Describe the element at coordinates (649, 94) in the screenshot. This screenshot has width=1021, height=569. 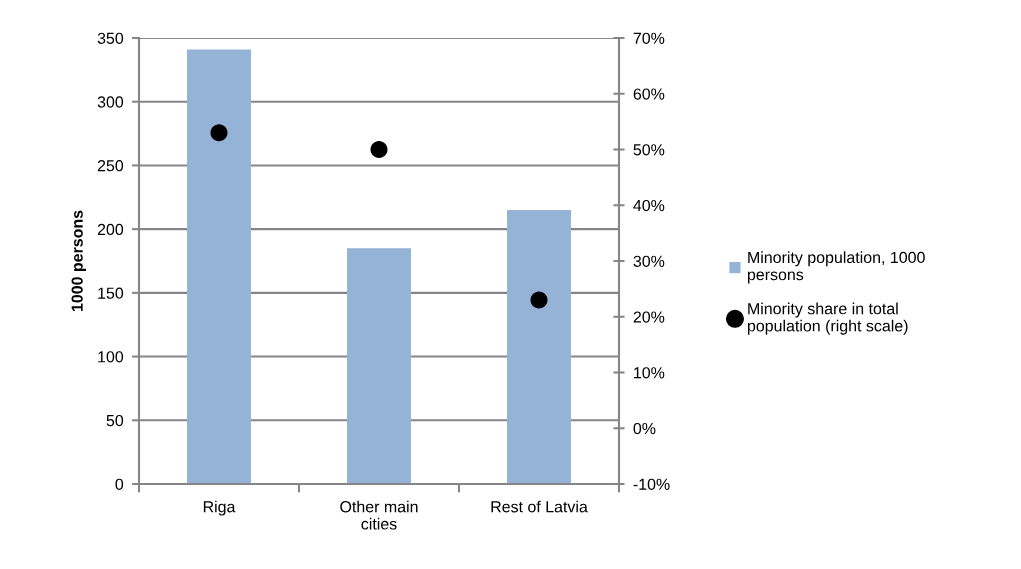
I see `y2-tick-label: 60%` at that location.